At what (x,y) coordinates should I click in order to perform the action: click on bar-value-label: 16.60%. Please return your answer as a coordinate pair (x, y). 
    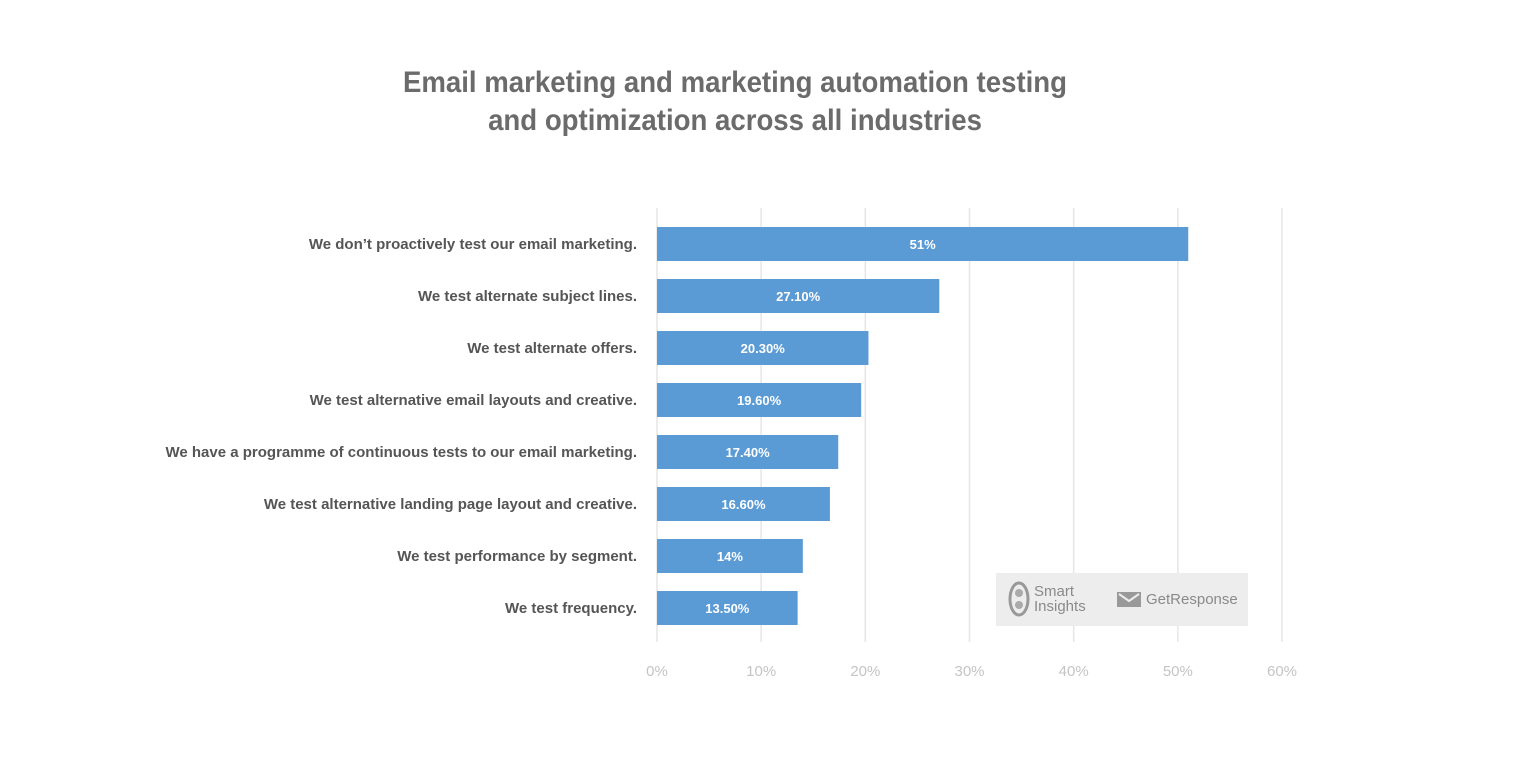
    Looking at the image, I should click on (743, 504).